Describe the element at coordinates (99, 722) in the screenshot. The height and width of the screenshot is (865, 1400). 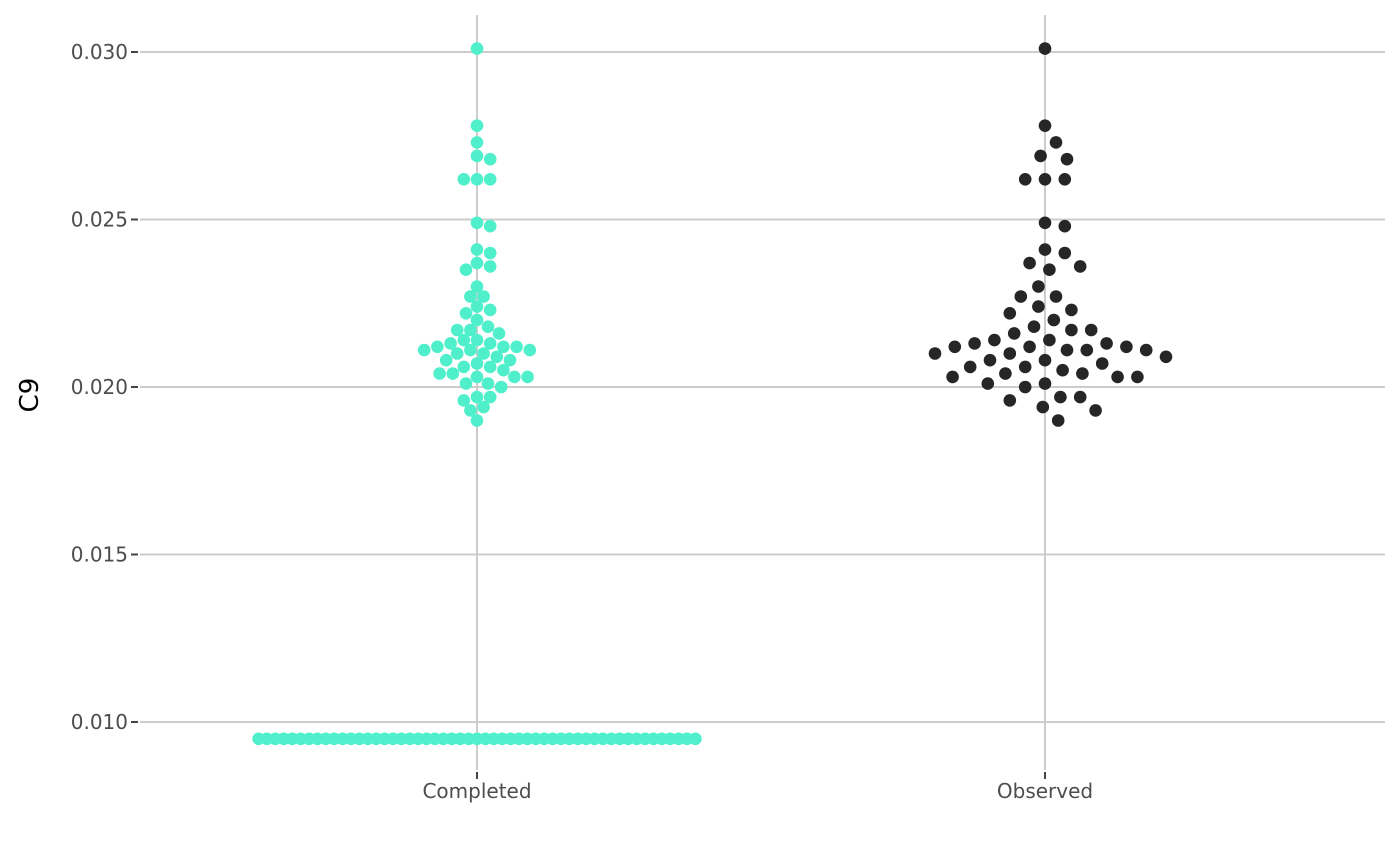
I see `y-tick-label: 0.010` at that location.